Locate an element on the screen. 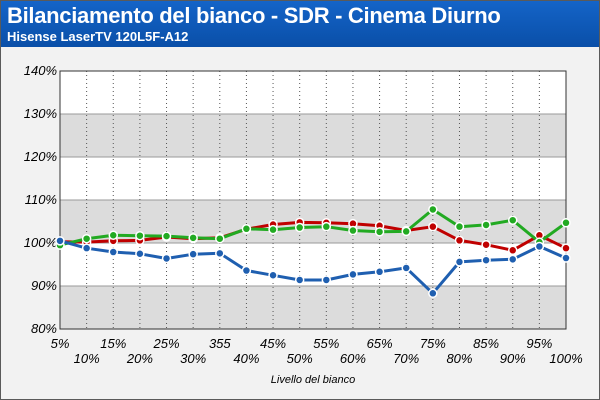 The image size is (600, 400). x-tick-label: 5% is located at coordinates (60, 343).